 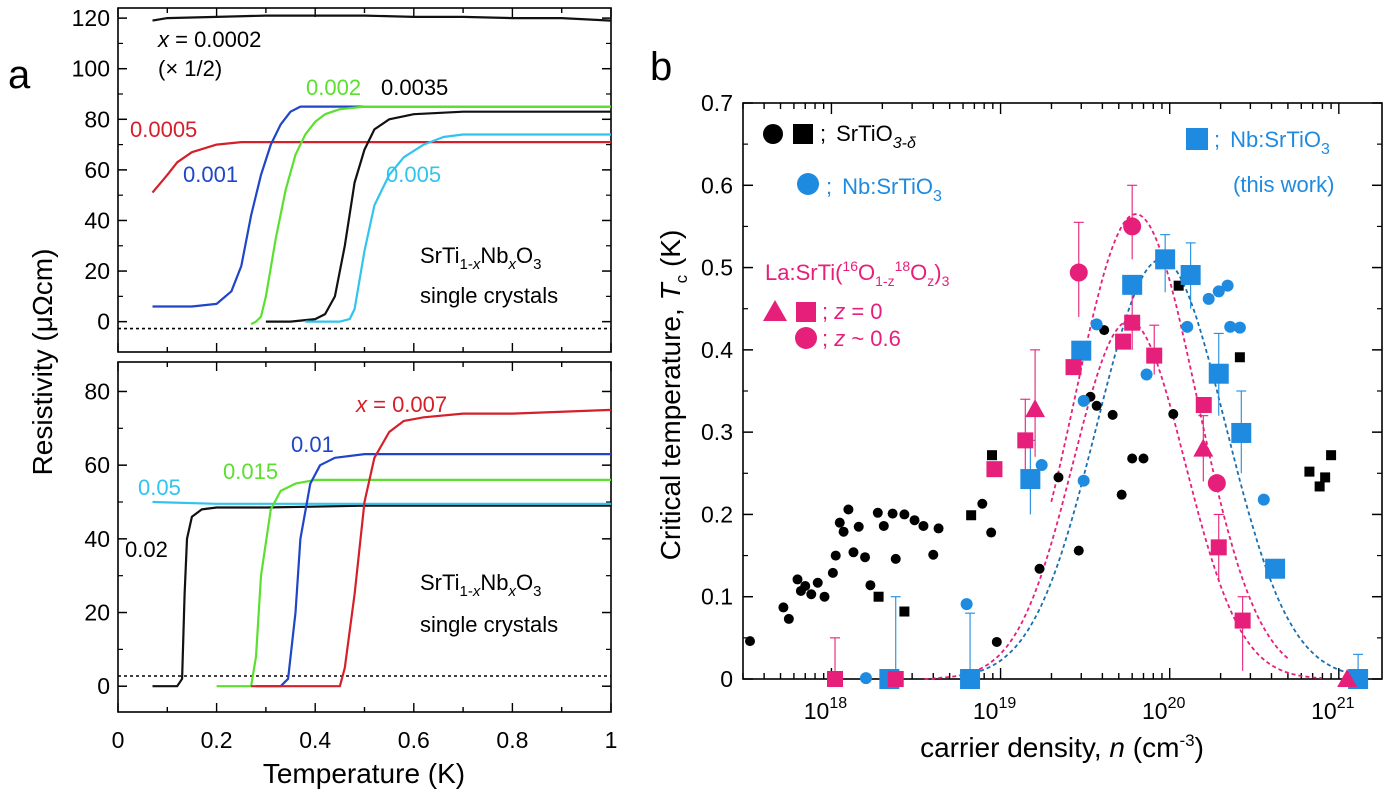 I want to click on x-tick-label: 1020, so click(x=1163, y=709).